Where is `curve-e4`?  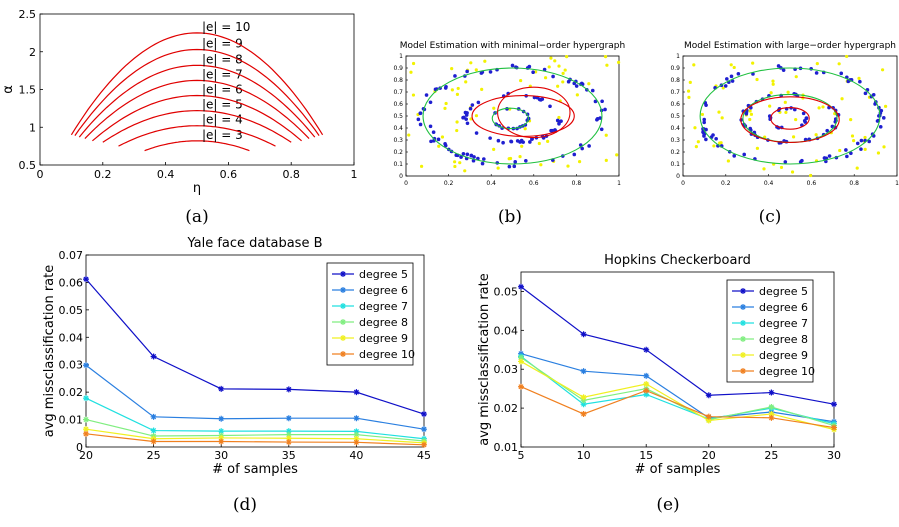 curve-e4 is located at coordinates (197, 136).